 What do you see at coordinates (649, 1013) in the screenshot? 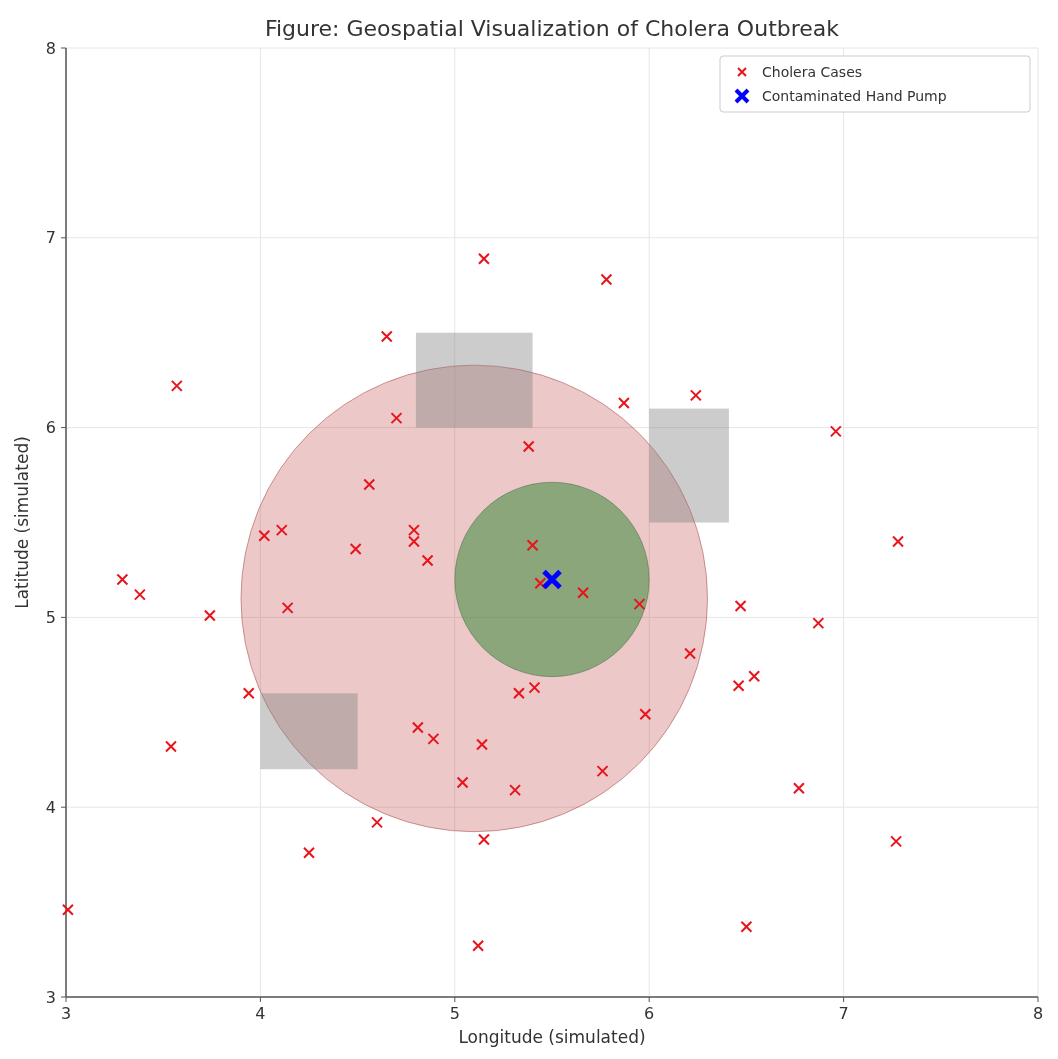
I see `x-tick-label: 6` at bounding box center [649, 1013].